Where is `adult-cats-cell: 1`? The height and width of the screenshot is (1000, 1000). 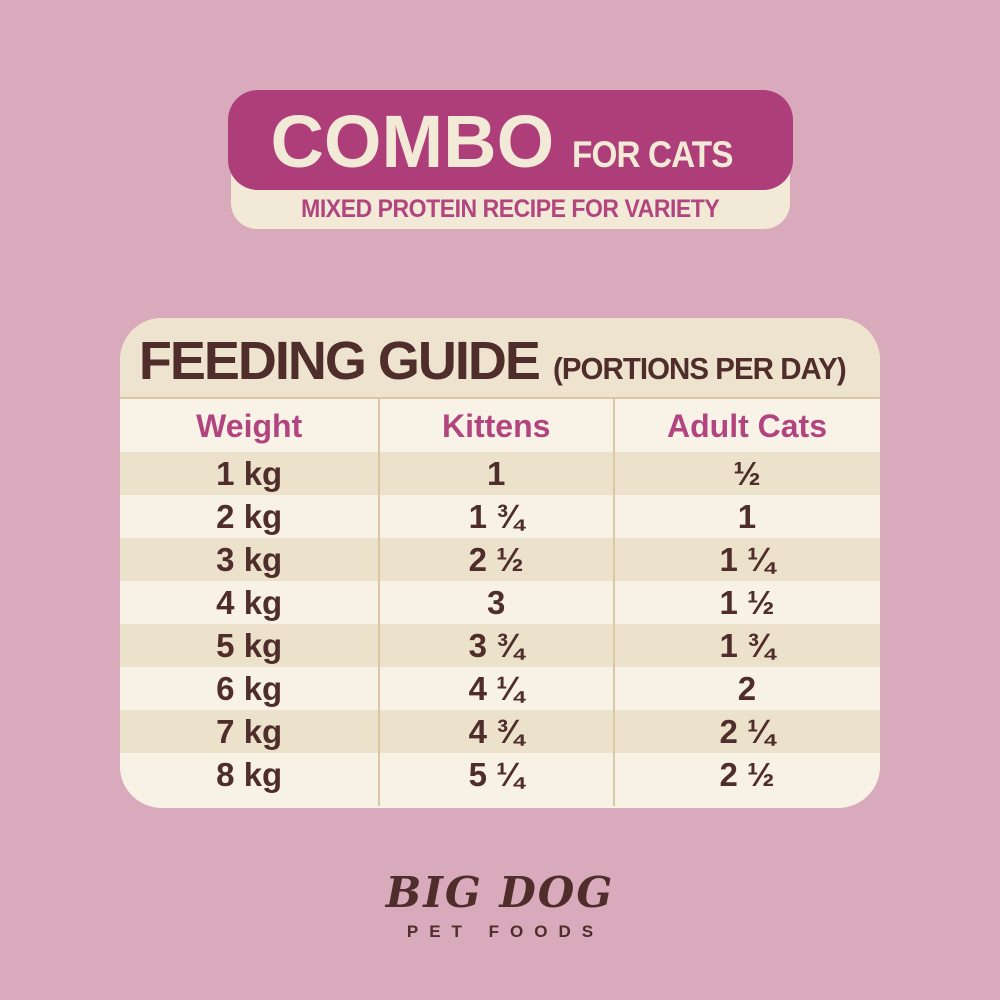
adult-cats-cell: 1 is located at coordinates (747, 516).